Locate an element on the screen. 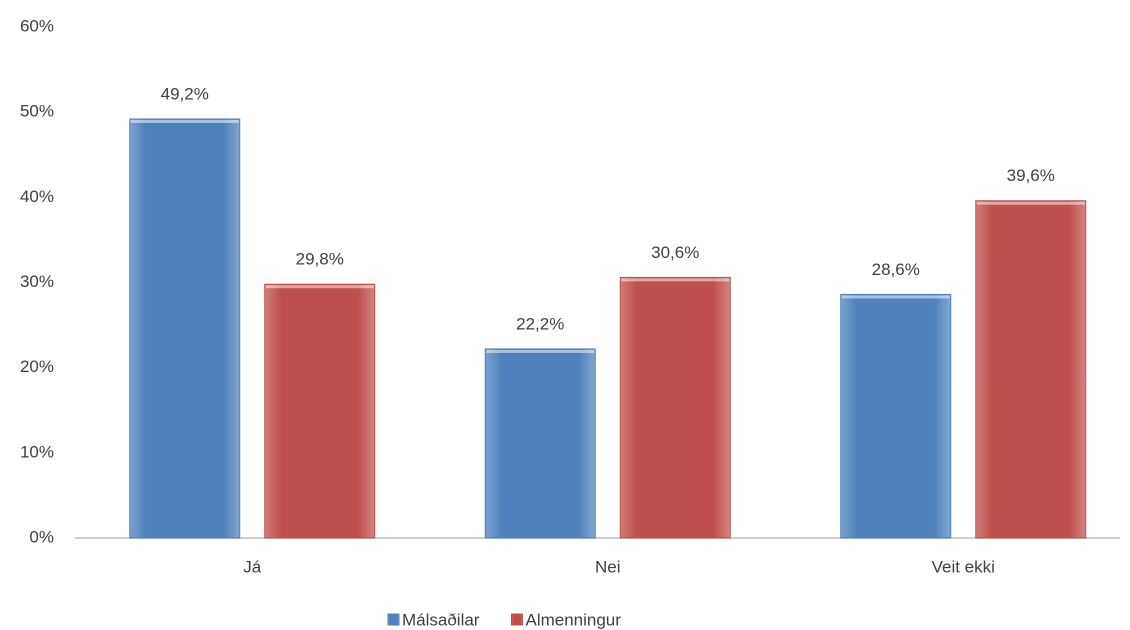  x-tick-label: Veit ekki is located at coordinates (963, 566).